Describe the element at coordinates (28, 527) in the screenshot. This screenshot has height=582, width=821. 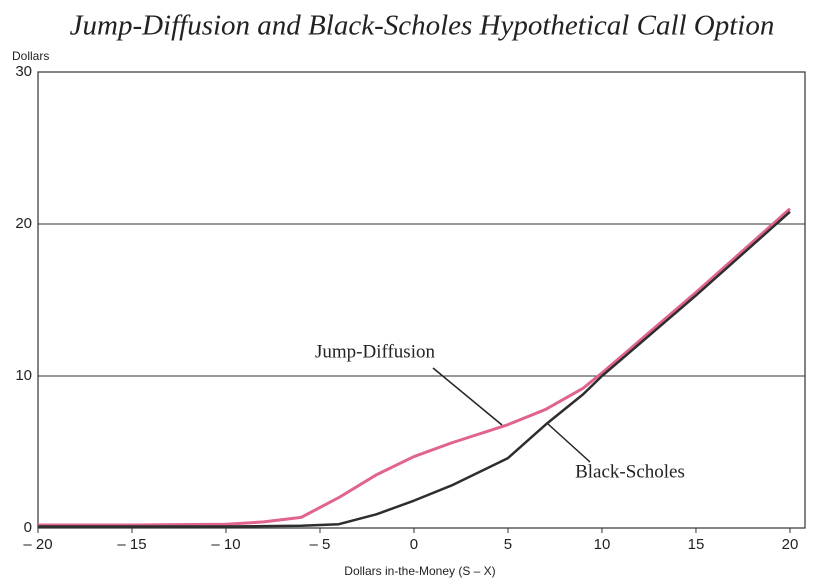
I see `y-tick-label: 0` at that location.